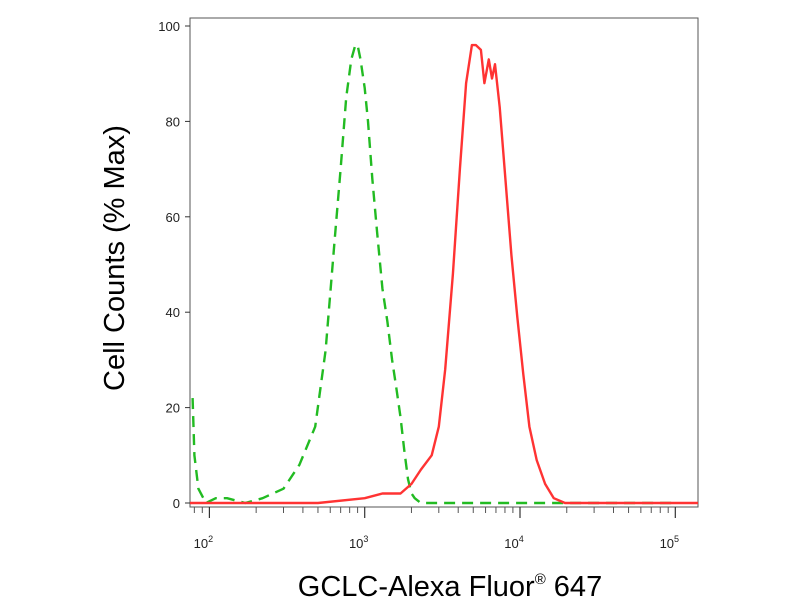 The image size is (800, 600). What do you see at coordinates (173, 408) in the screenshot?
I see `y-tick-label: 20` at bounding box center [173, 408].